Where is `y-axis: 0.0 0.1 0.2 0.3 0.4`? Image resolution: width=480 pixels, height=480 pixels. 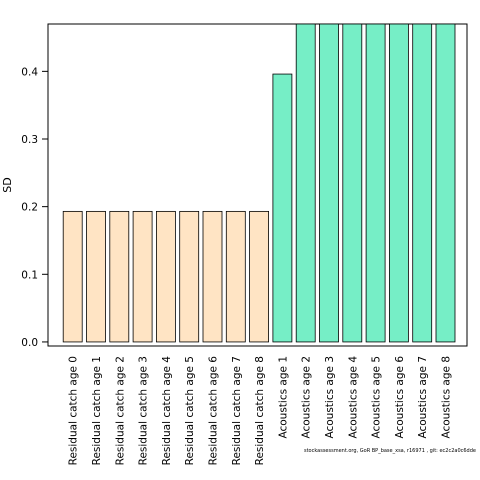
y-axis: 0.0 0.1 0.2 0.3 0.4 is located at coordinates (34, 207).